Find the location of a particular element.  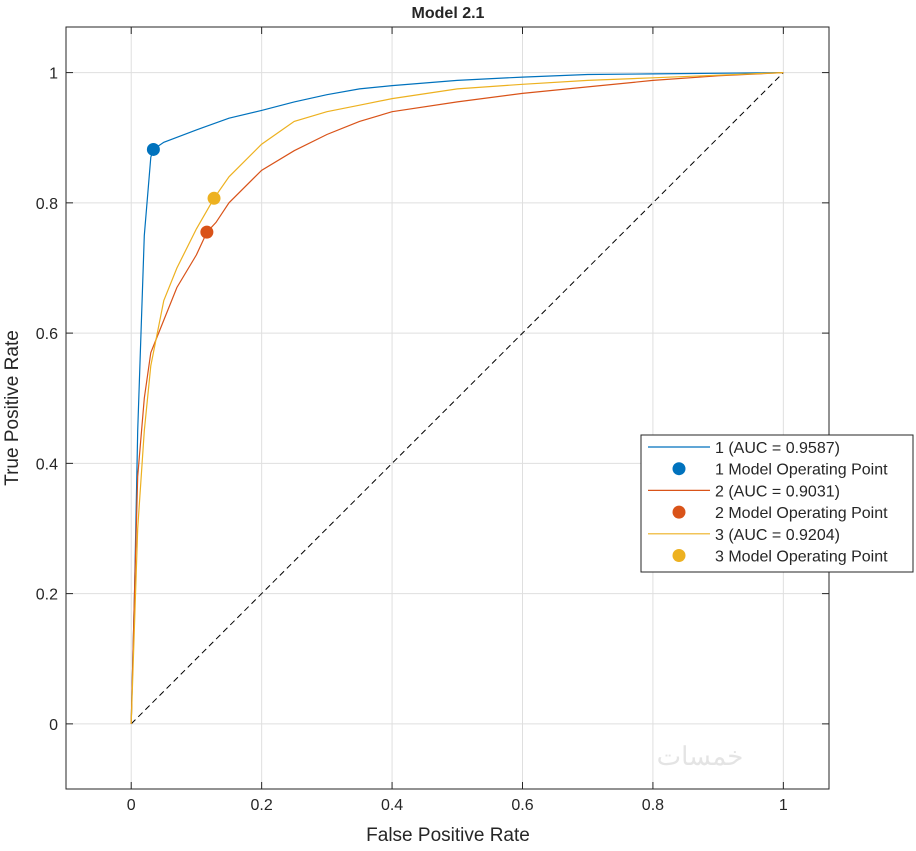

legend-entry-label: 2 (AUC = 0.9031) is located at coordinates (777, 491).